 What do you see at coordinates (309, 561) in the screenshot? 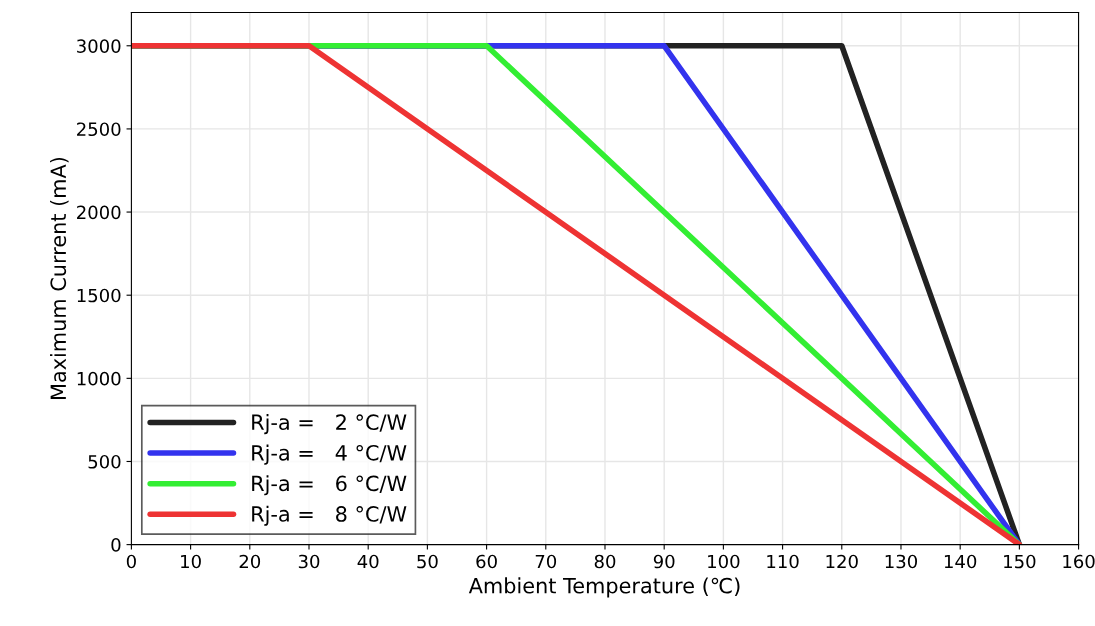
I see `x-tick-label: 30` at bounding box center [309, 561].